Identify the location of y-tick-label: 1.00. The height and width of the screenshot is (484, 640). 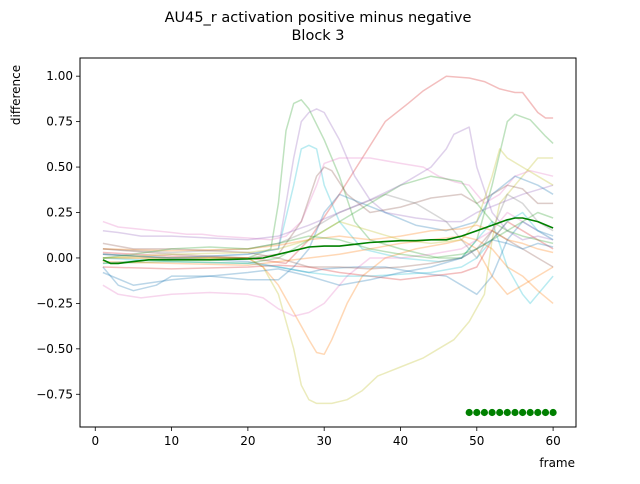
(59, 76).